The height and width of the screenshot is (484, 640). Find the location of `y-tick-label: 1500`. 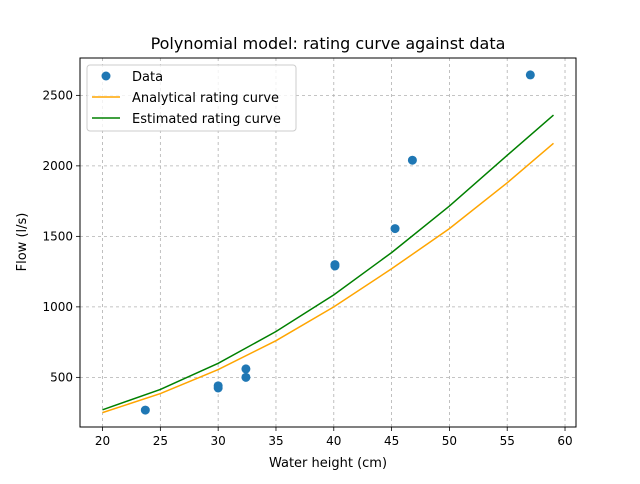

y-tick-label: 1500 is located at coordinates (57, 236).